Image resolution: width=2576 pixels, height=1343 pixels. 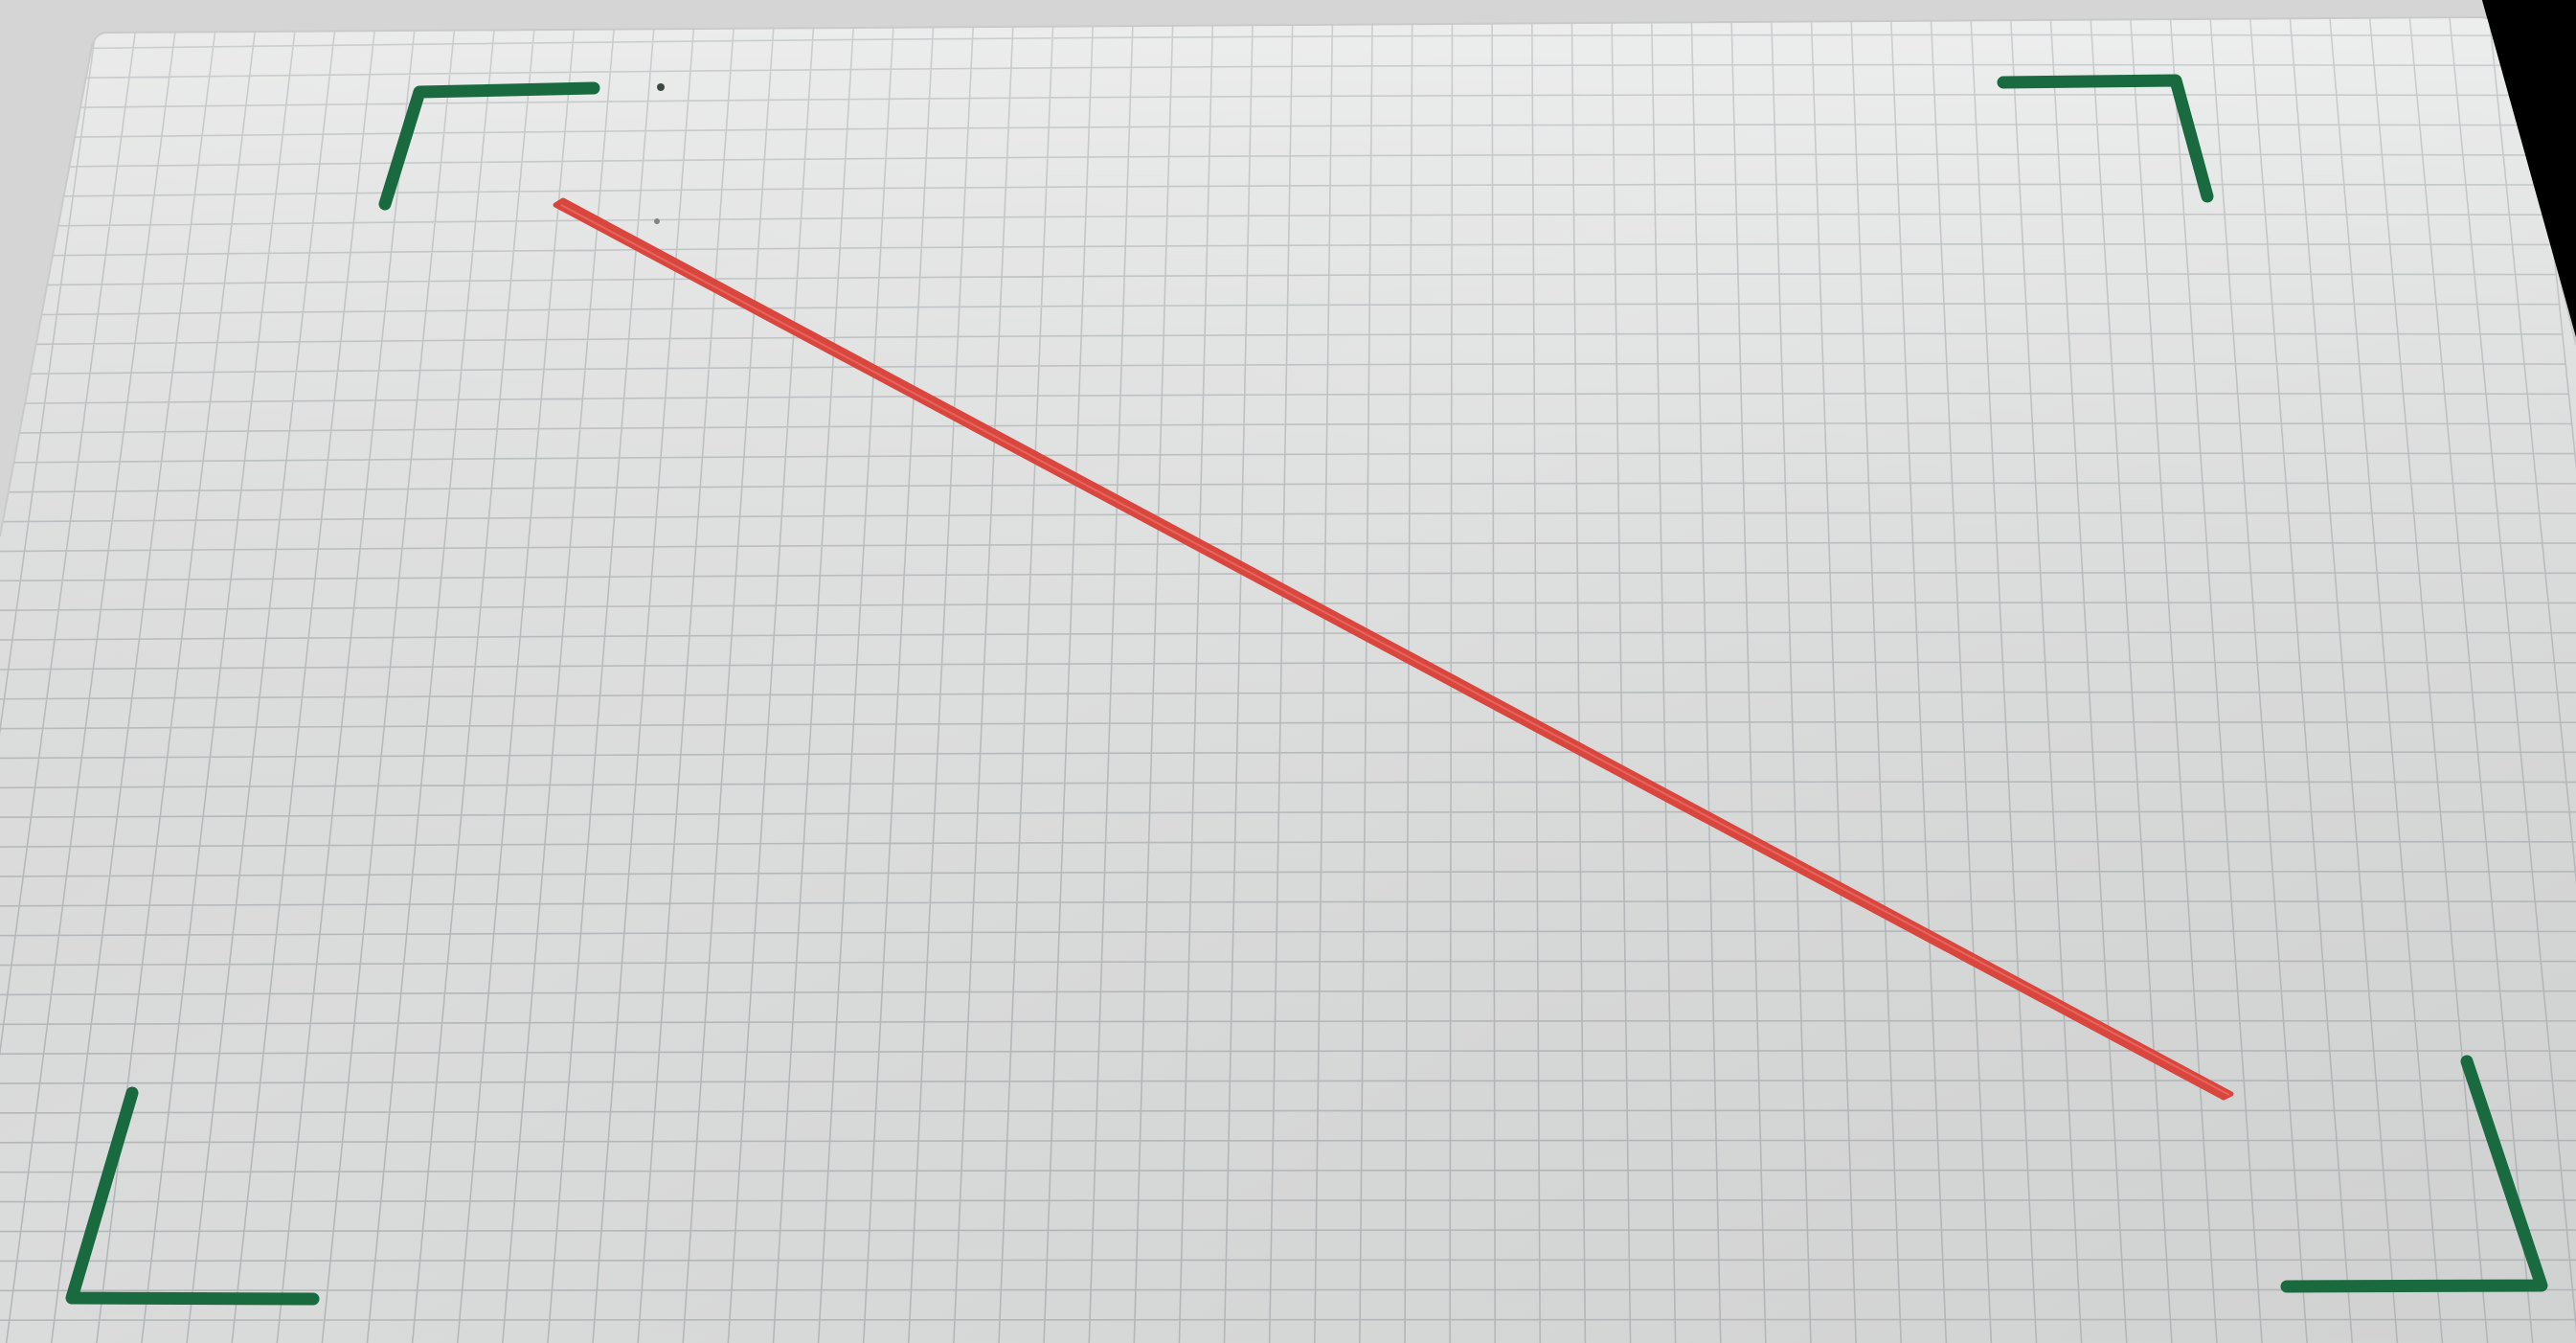 What do you see at coordinates (192, 1196) in the screenshot?
I see `corner-mark-bottom-left` at bounding box center [192, 1196].